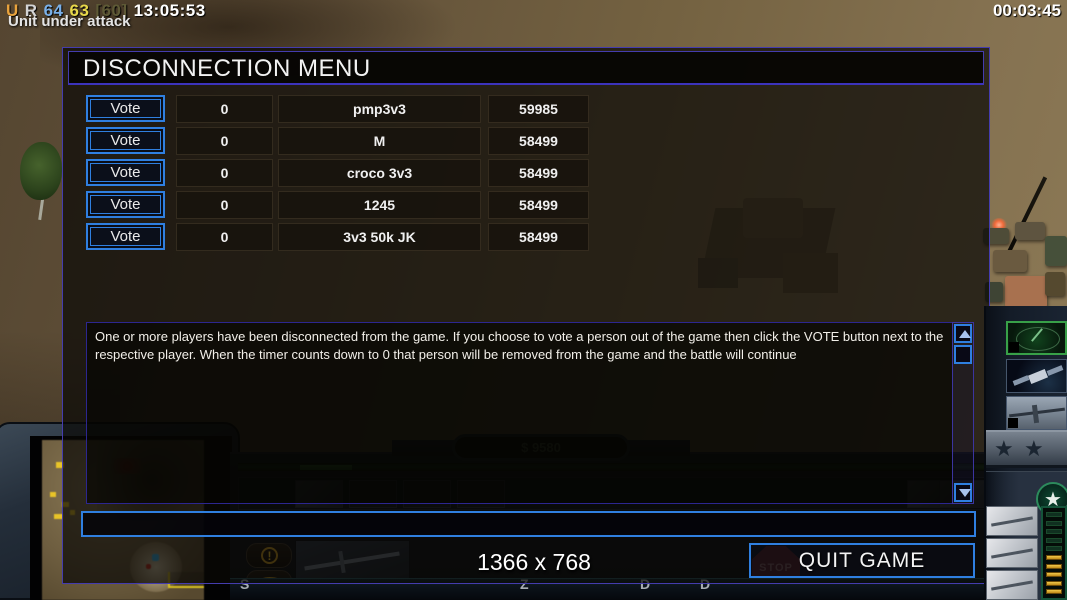  I want to click on scroll-up-button, so click(963, 333).